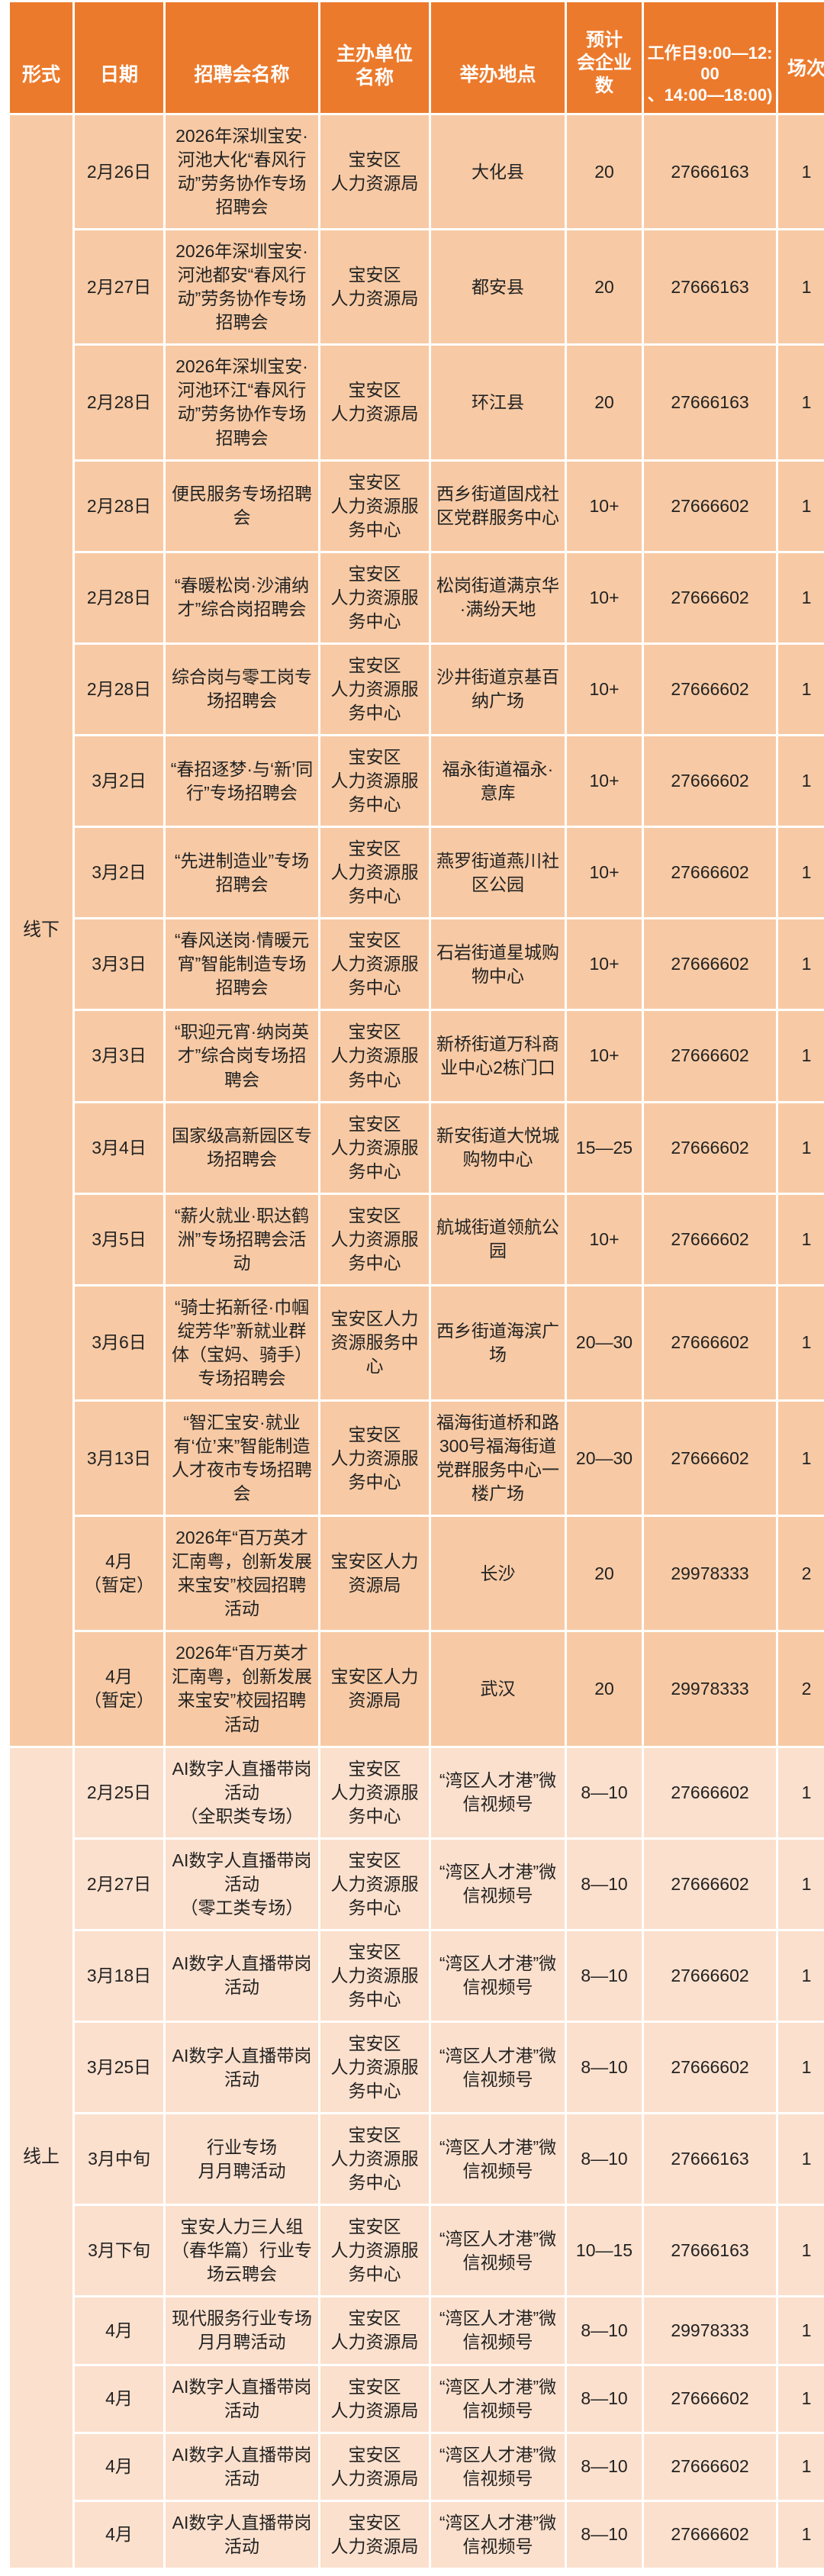  What do you see at coordinates (119, 873) in the screenshot?
I see `cell-date: 3月2日` at bounding box center [119, 873].